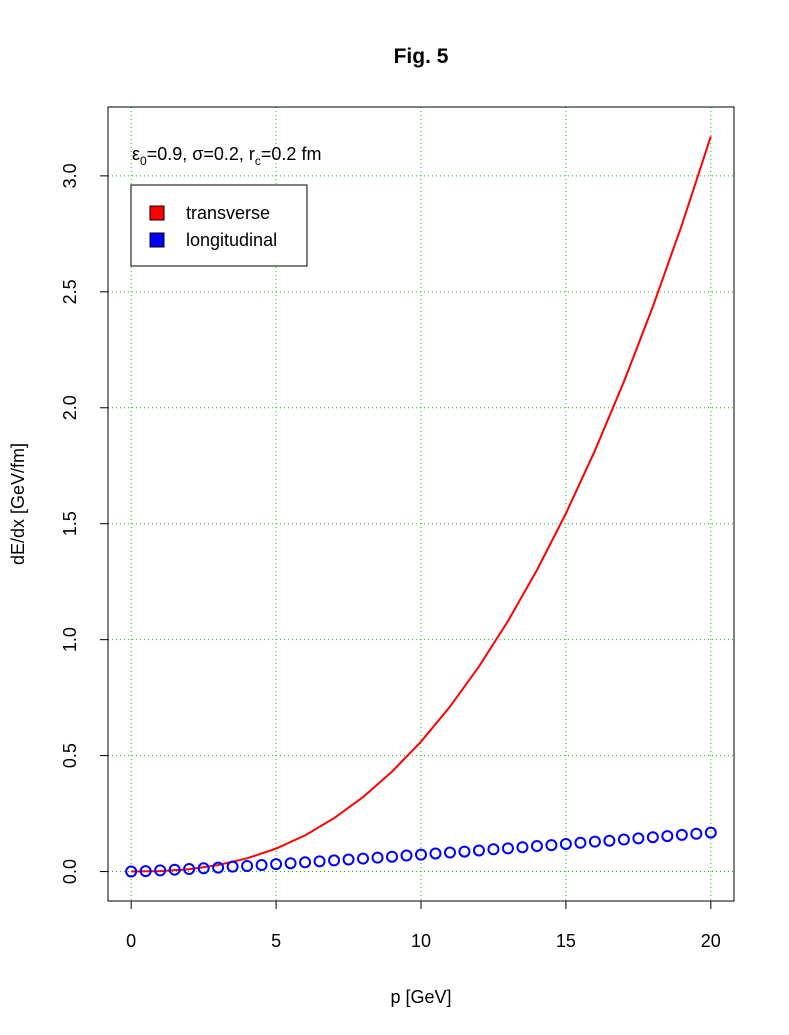 This screenshot has height=1035, width=789. Describe the element at coordinates (70, 407) in the screenshot. I see `y-tick-label: 2.0` at that location.